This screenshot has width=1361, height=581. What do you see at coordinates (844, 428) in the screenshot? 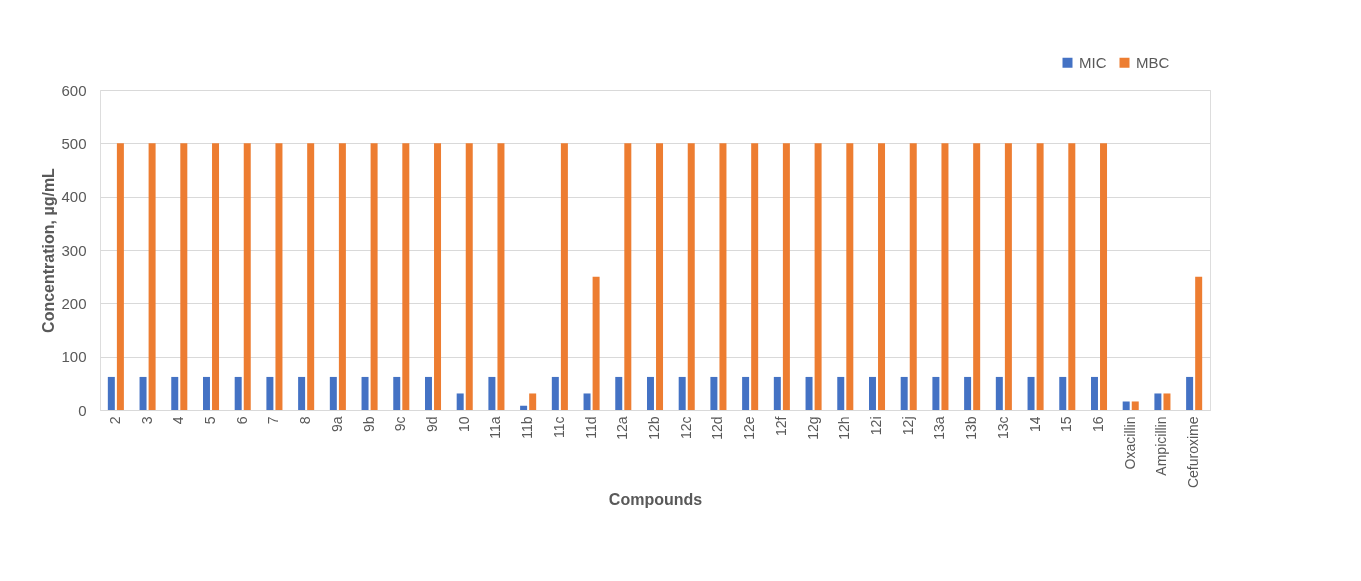
I see `x-tick-label: 12h` at bounding box center [844, 428].